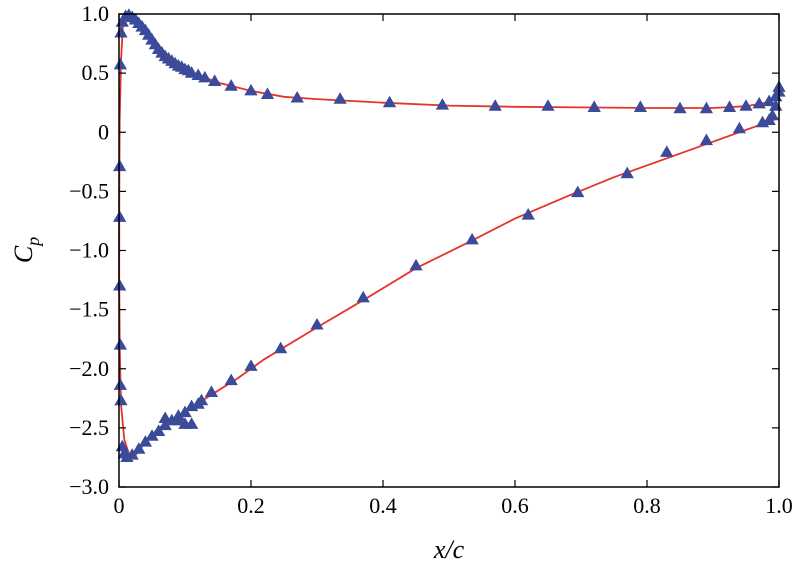  Describe the element at coordinates (89, 250) in the screenshot. I see `y-tick-label: −1.0` at that location.